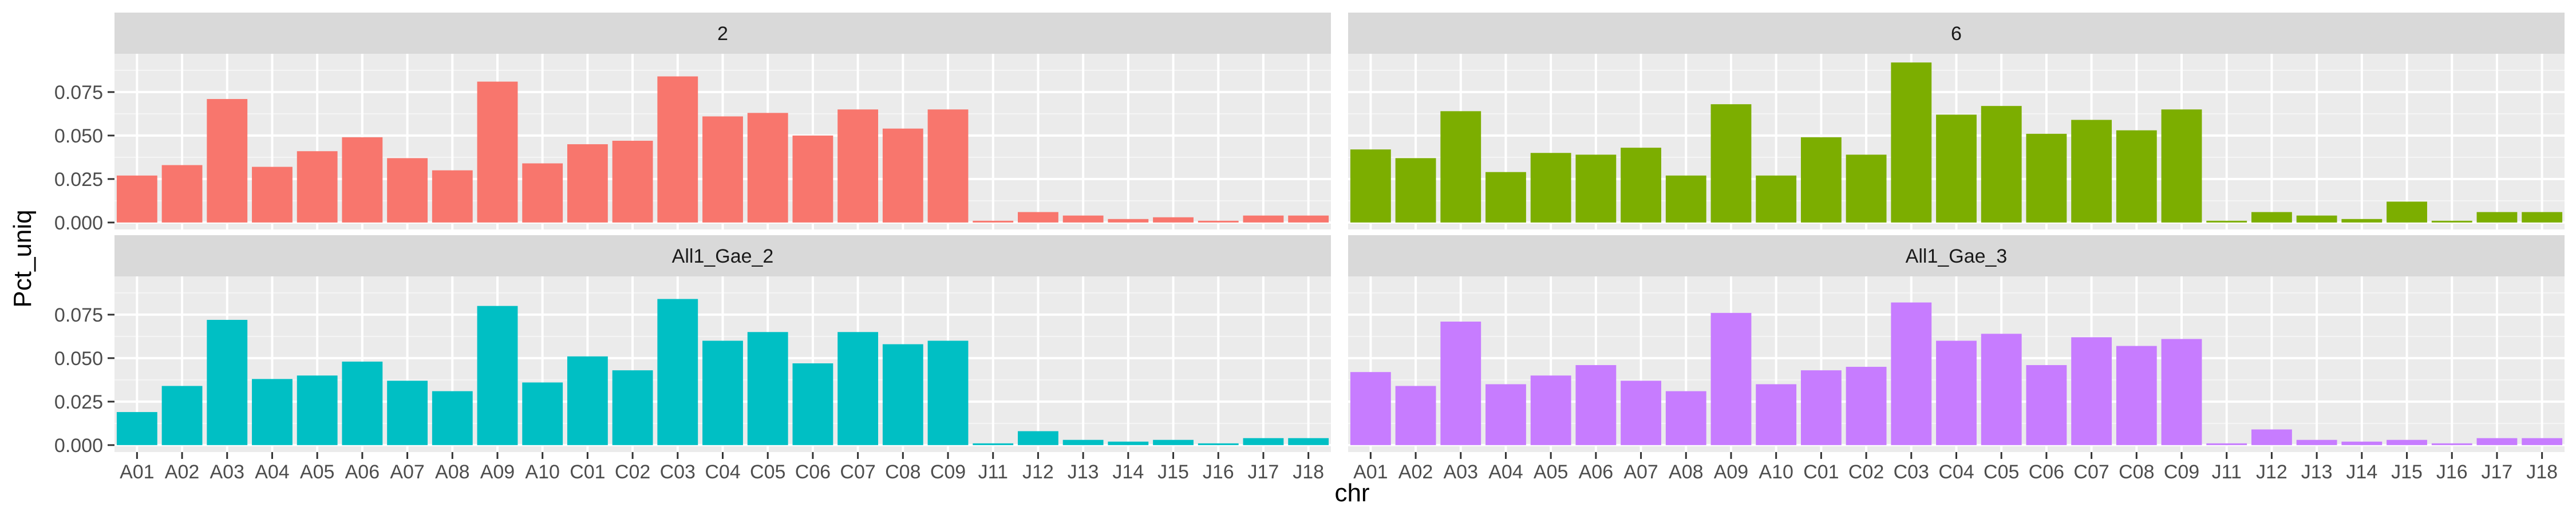 This screenshot has height=515, width=2576. Describe the element at coordinates (78, 223) in the screenshot. I see `y-tick-label: 0.000` at that location.